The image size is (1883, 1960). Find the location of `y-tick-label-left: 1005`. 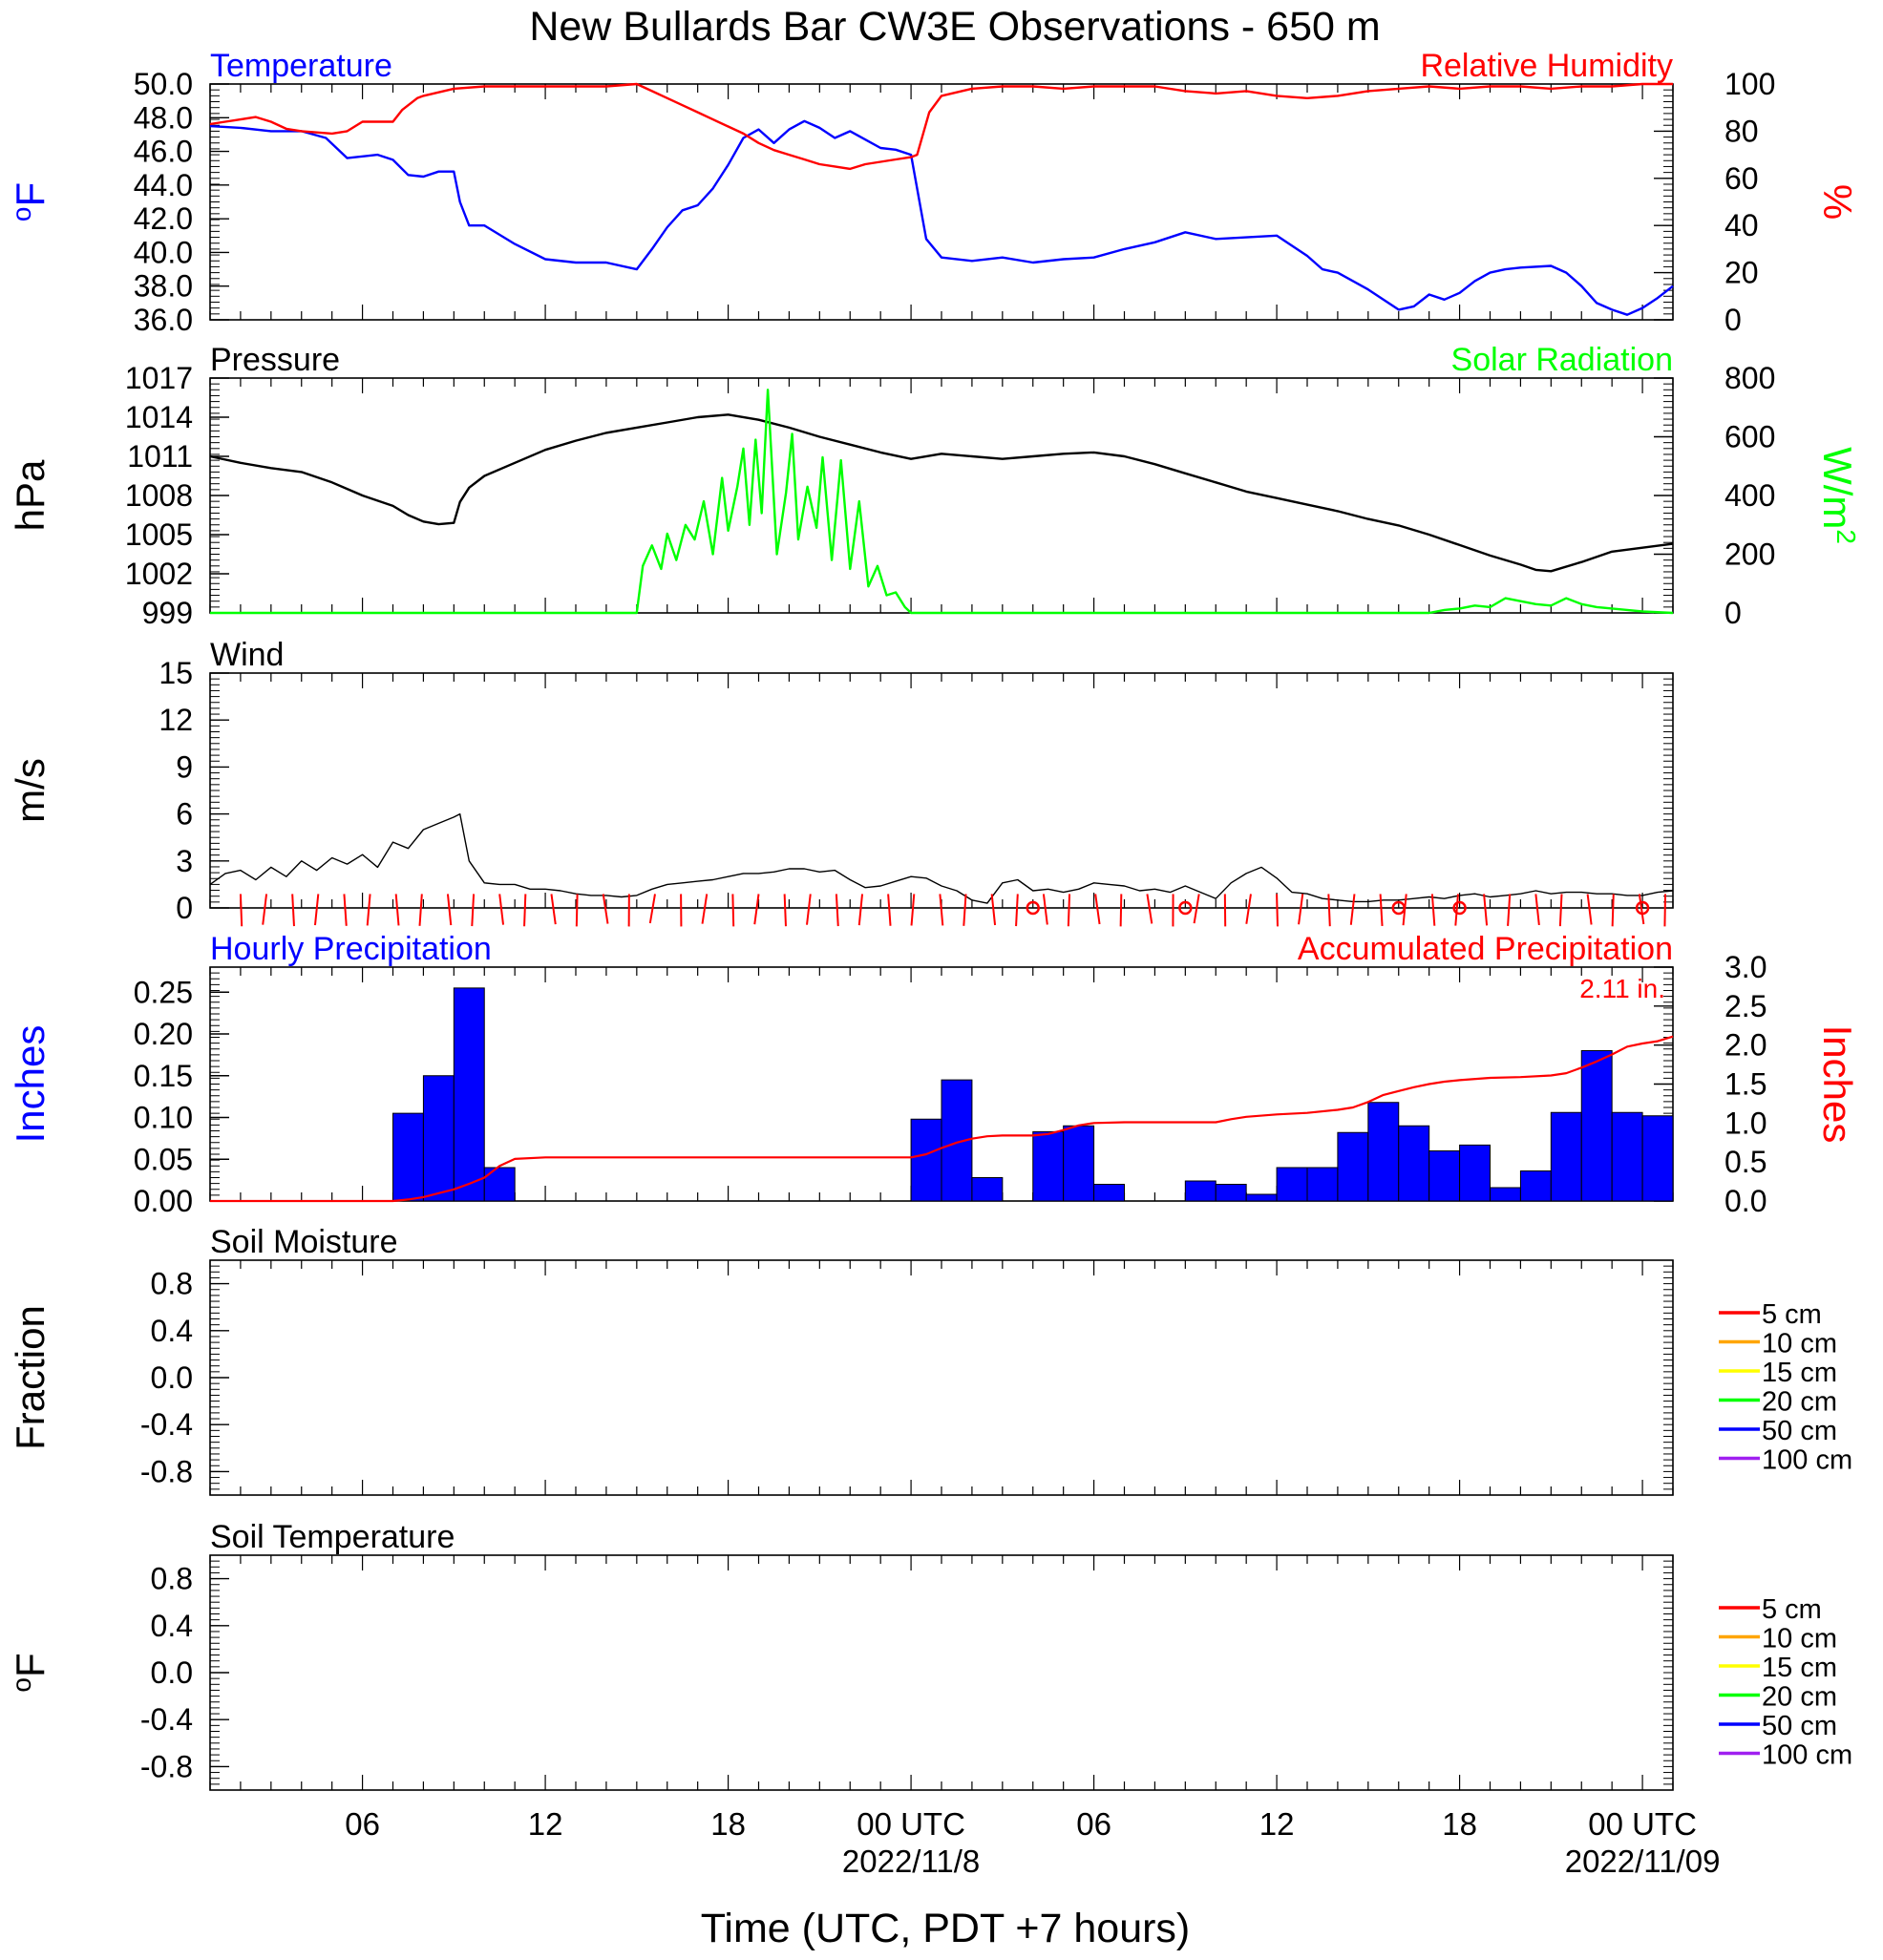

y-tick-label-left: 1005 is located at coordinates (159, 534).